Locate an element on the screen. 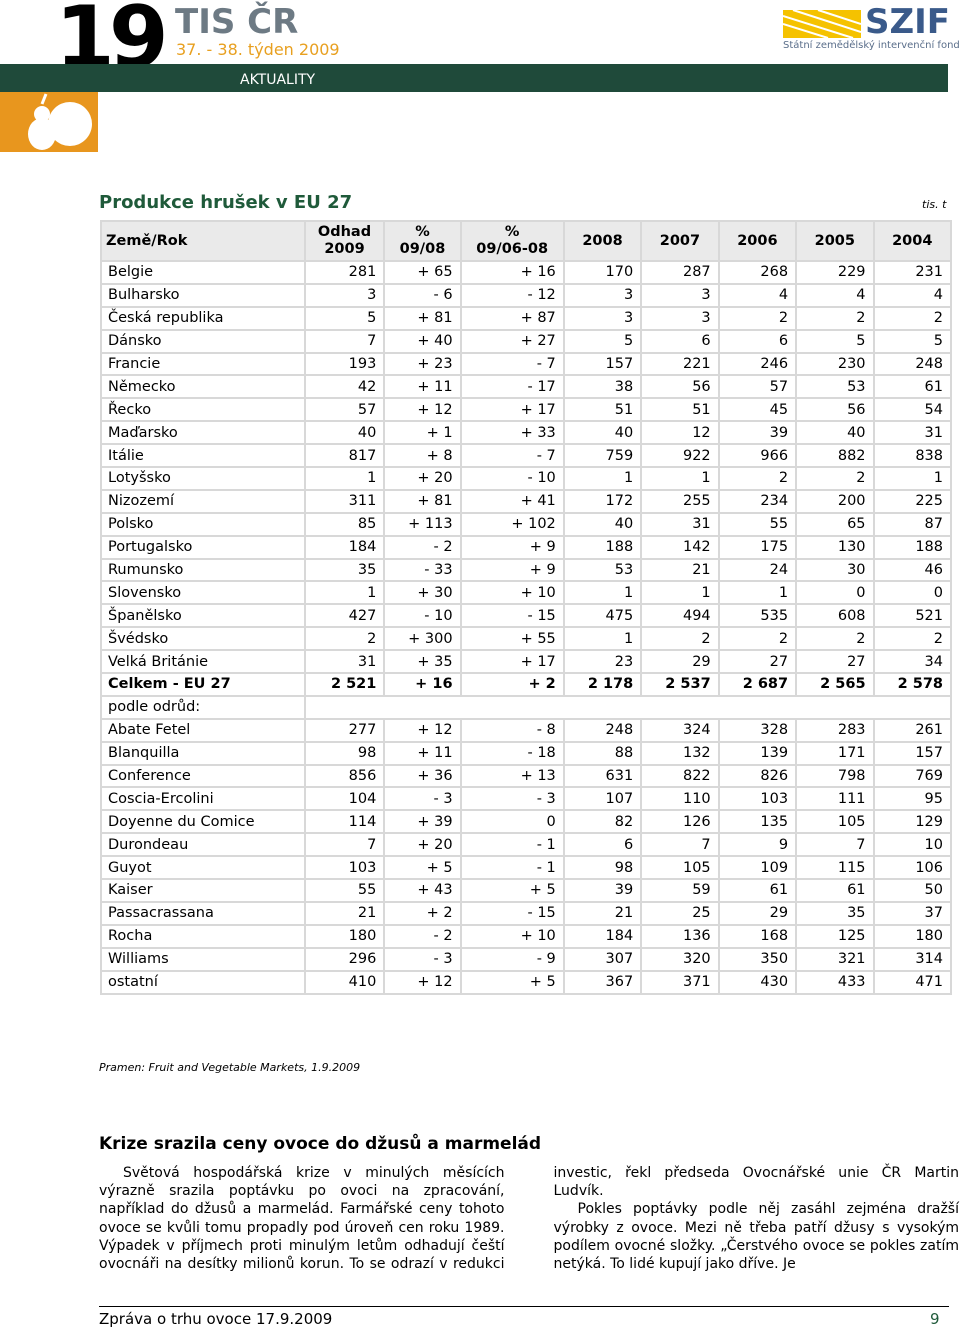 The height and width of the screenshot is (1329, 960). table-cell: Slovensko is located at coordinates (203, 593).